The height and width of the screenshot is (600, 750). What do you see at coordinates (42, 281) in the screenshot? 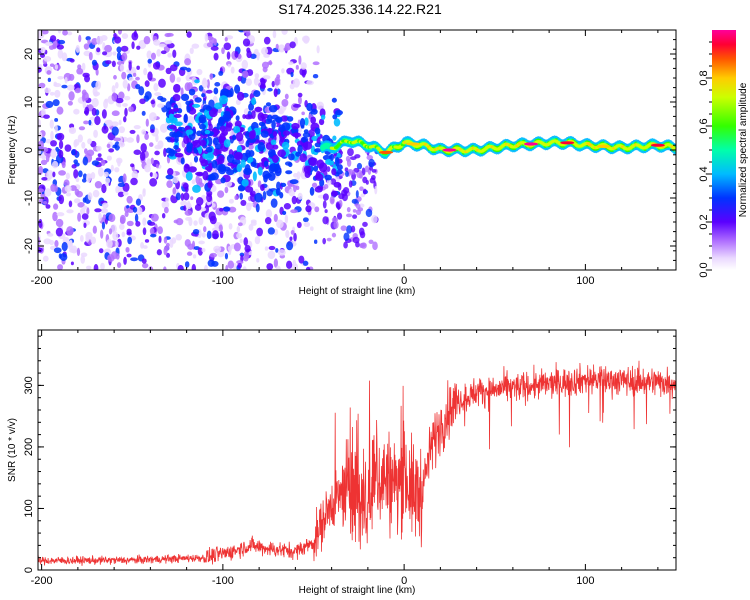
I see `spectrogram-x-tick-label: -200` at bounding box center [42, 281].